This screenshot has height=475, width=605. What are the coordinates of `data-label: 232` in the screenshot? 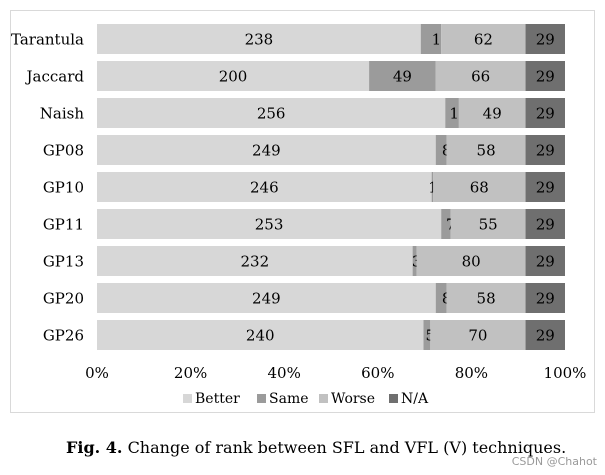 It's located at (254, 262).